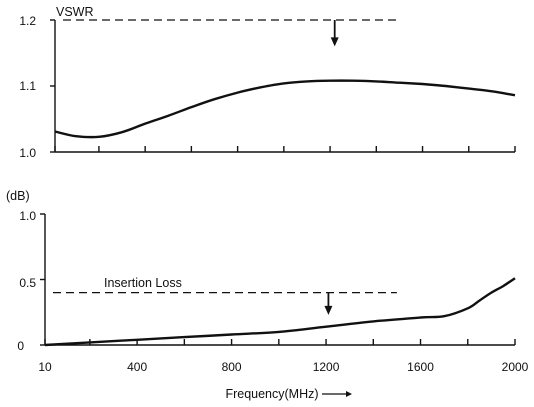 The height and width of the screenshot is (407, 534). Describe the element at coordinates (335, 41) in the screenshot. I see `vswr-down-arrow-icon` at that location.